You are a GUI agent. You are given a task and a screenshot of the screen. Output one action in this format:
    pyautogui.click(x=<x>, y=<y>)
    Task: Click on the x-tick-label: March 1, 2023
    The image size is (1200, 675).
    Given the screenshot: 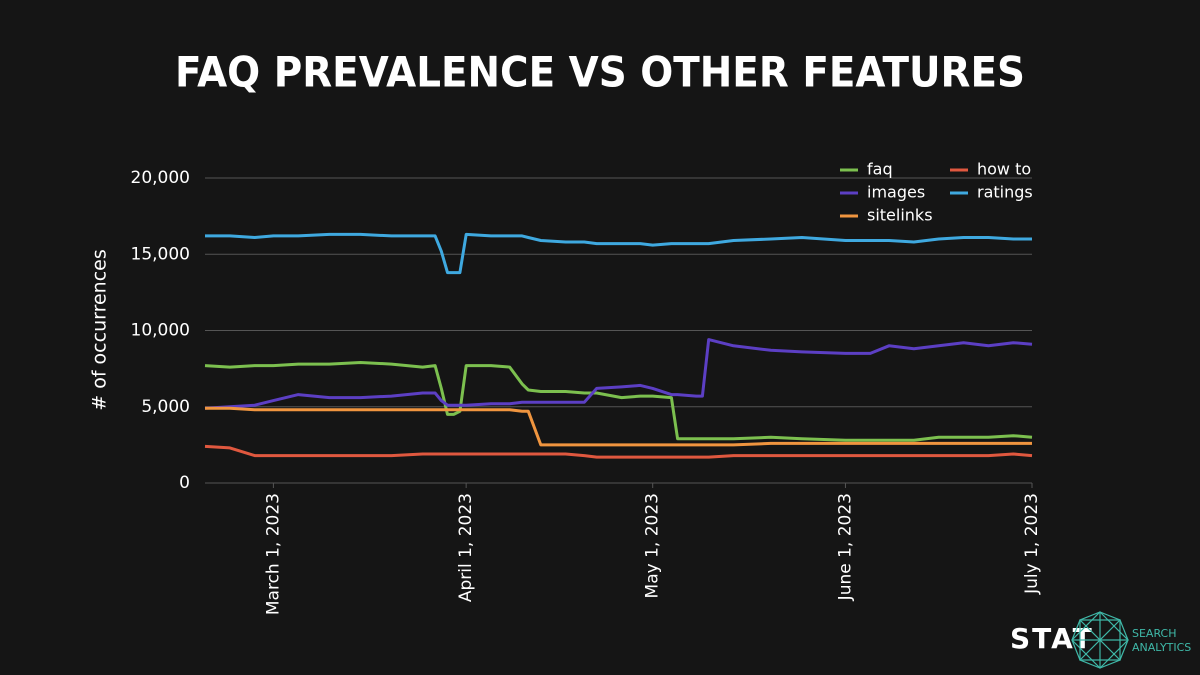 What is the action you would take?
    pyautogui.click(x=273, y=554)
    